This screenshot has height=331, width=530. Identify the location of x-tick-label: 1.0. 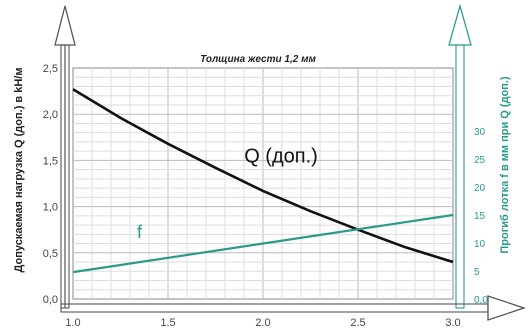
(72, 323).